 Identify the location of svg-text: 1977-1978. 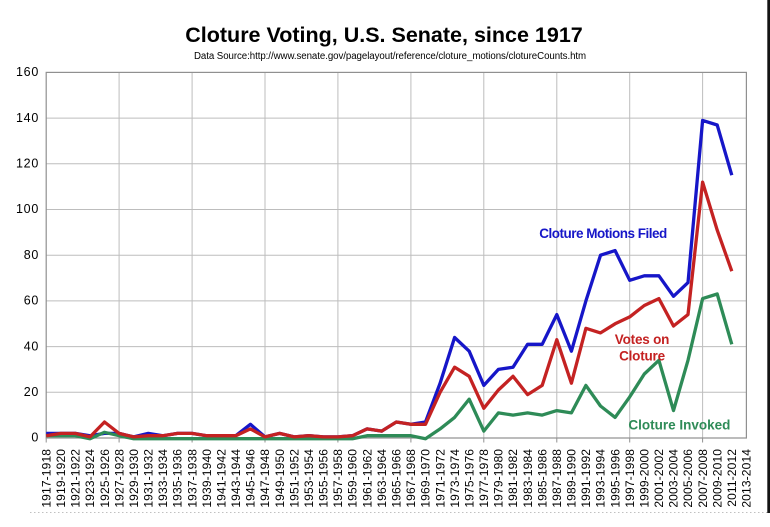
(484, 478).